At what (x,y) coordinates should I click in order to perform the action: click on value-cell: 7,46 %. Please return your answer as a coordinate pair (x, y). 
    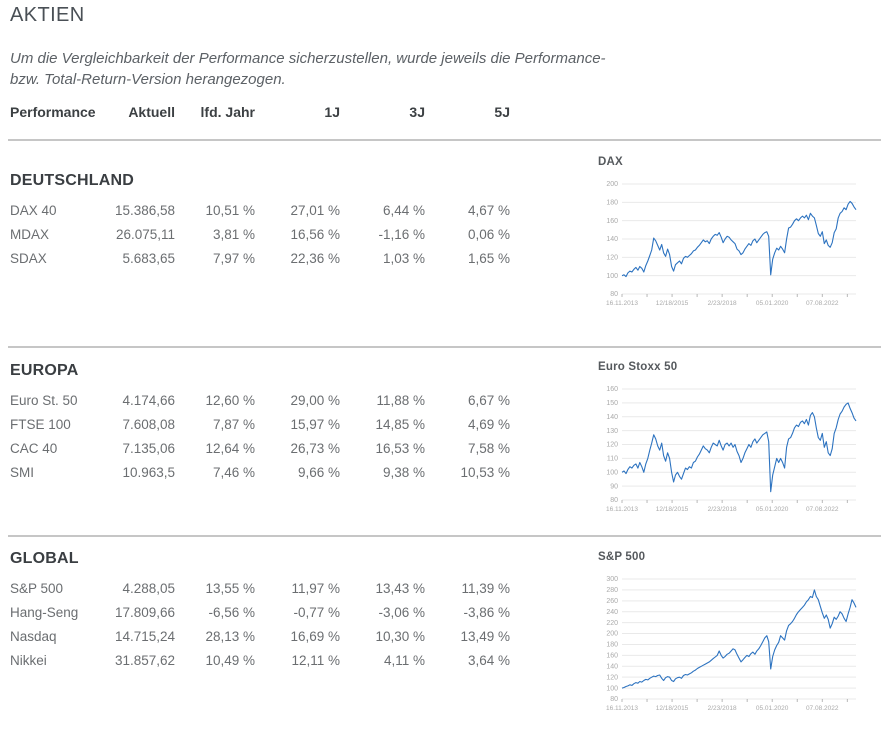
    Looking at the image, I should click on (233, 472).